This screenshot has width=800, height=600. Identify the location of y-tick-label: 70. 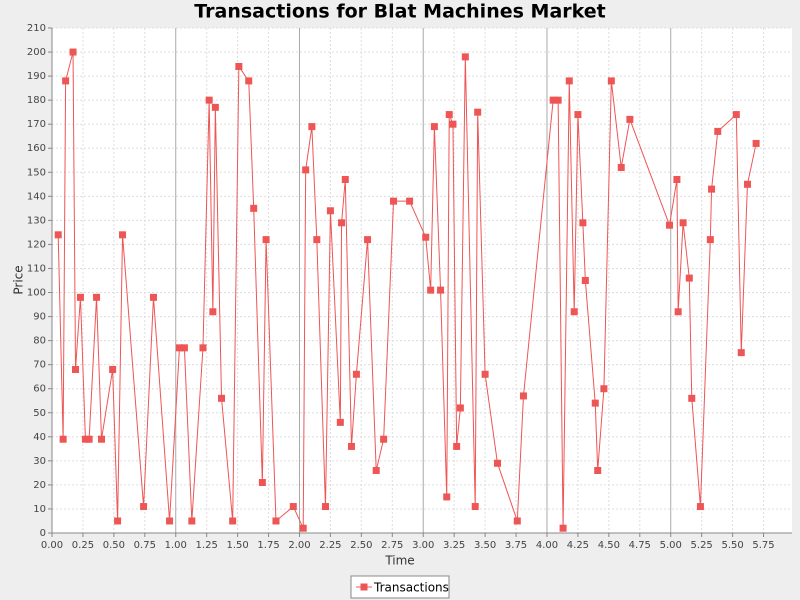
(39, 365).